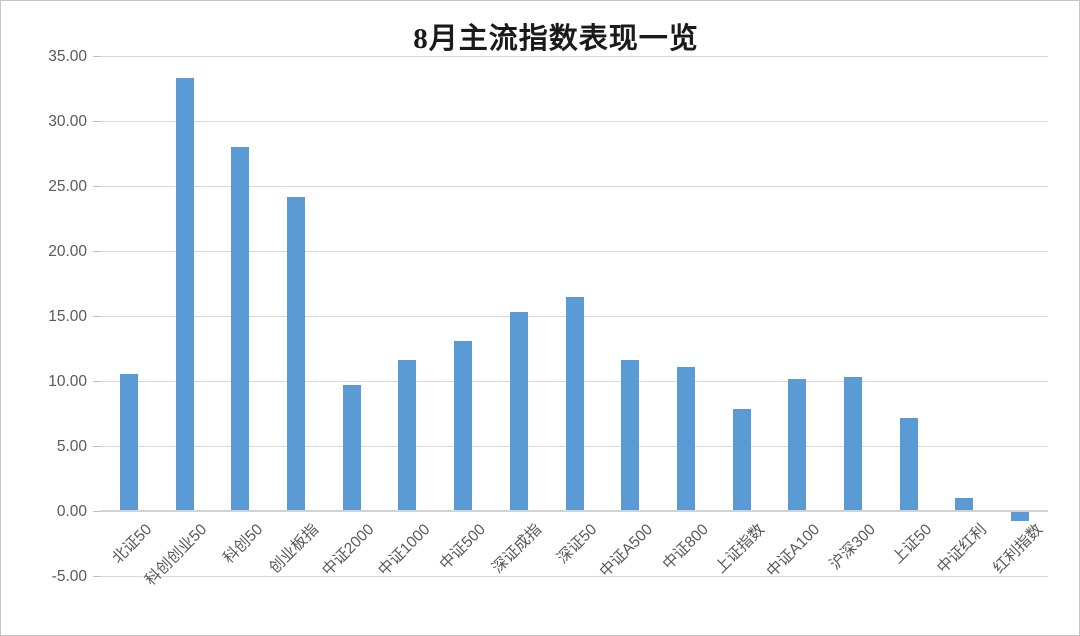 The width and height of the screenshot is (1080, 636). Describe the element at coordinates (853, 547) in the screenshot. I see `x-axis-label: 沪深300` at that location.